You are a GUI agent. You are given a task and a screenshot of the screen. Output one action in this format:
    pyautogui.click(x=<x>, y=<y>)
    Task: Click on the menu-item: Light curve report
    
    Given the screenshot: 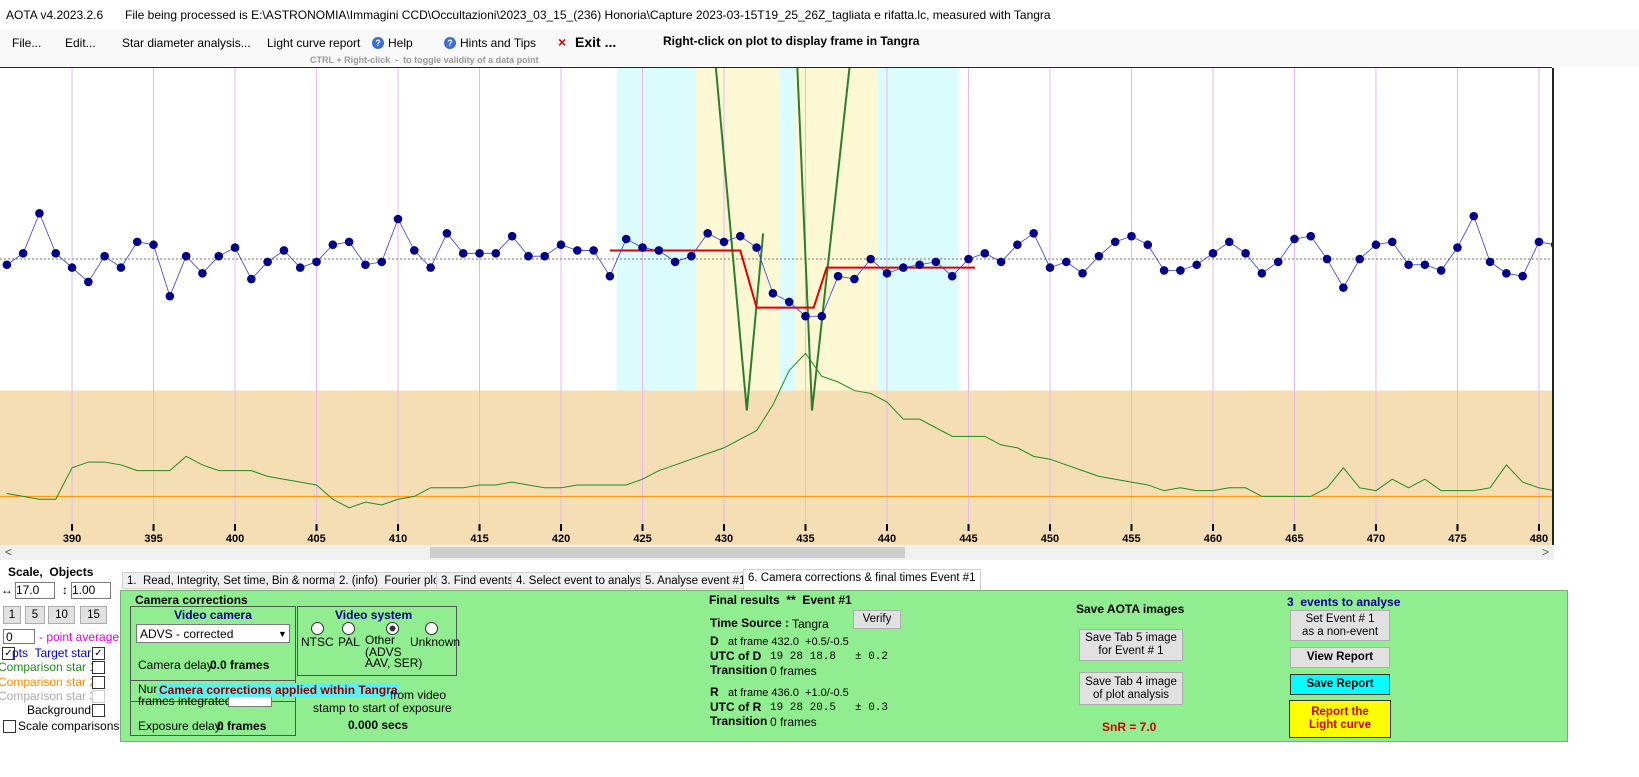 What is the action you would take?
    pyautogui.click(x=314, y=43)
    